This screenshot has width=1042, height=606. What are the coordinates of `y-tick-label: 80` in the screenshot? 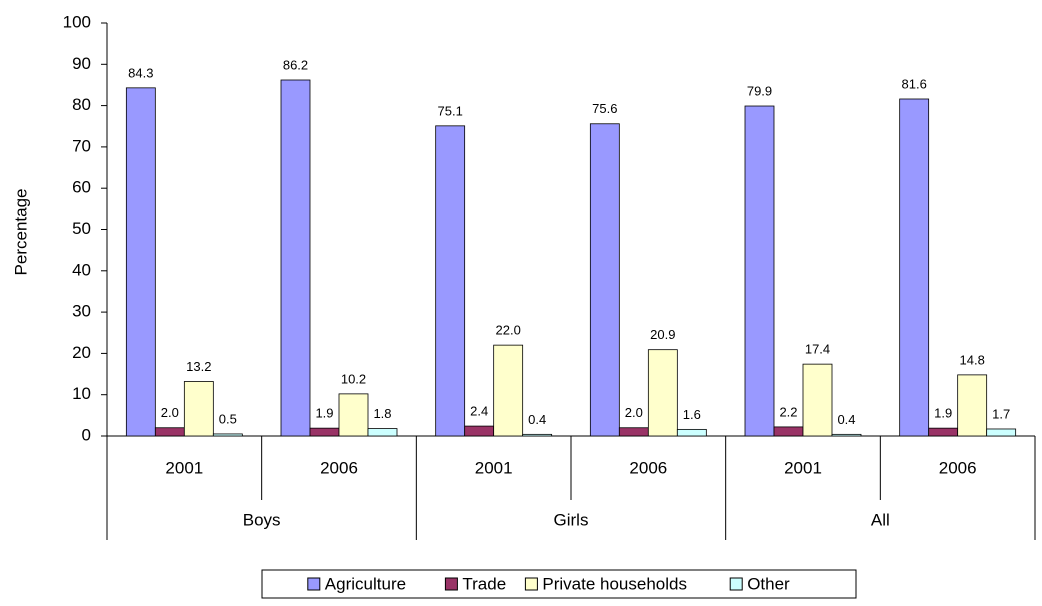 It's located at (81, 104).